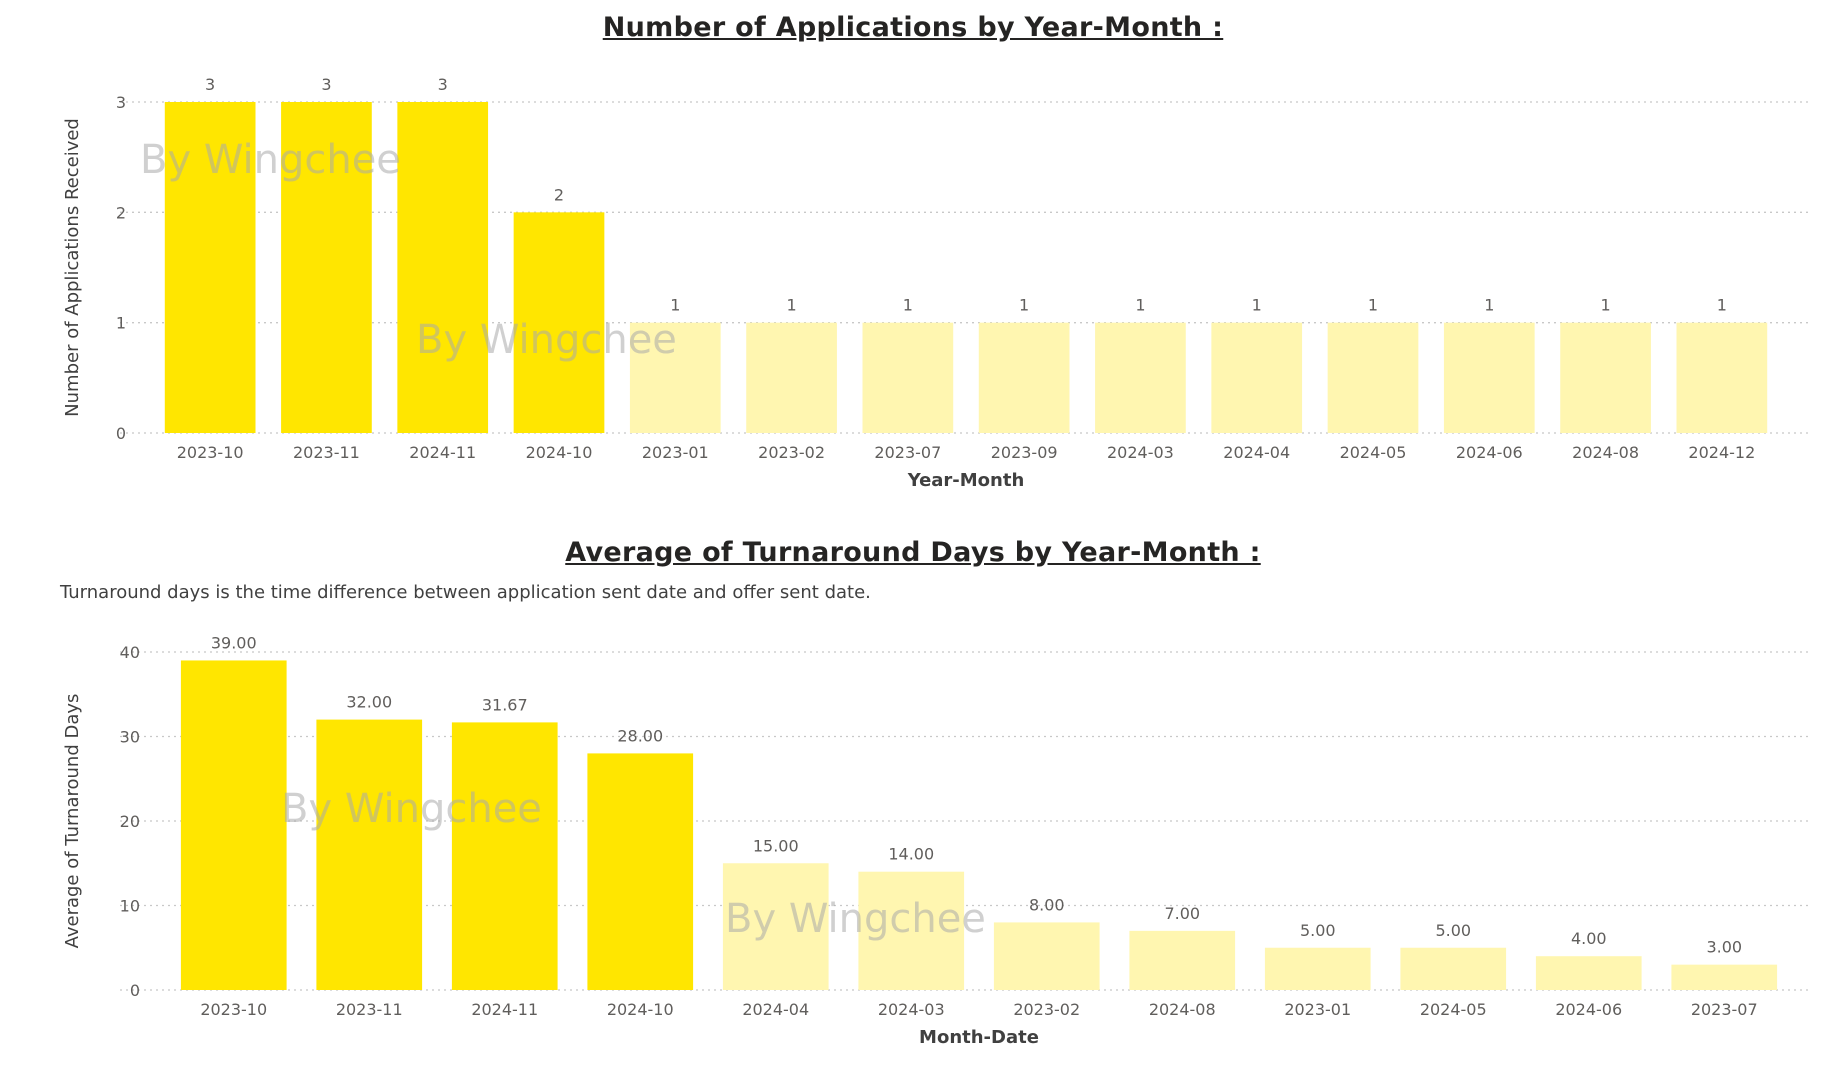 The image size is (1826, 1079). What do you see at coordinates (675, 452) in the screenshot?
I see `chart1-xtick-label: 2023-01` at bounding box center [675, 452].